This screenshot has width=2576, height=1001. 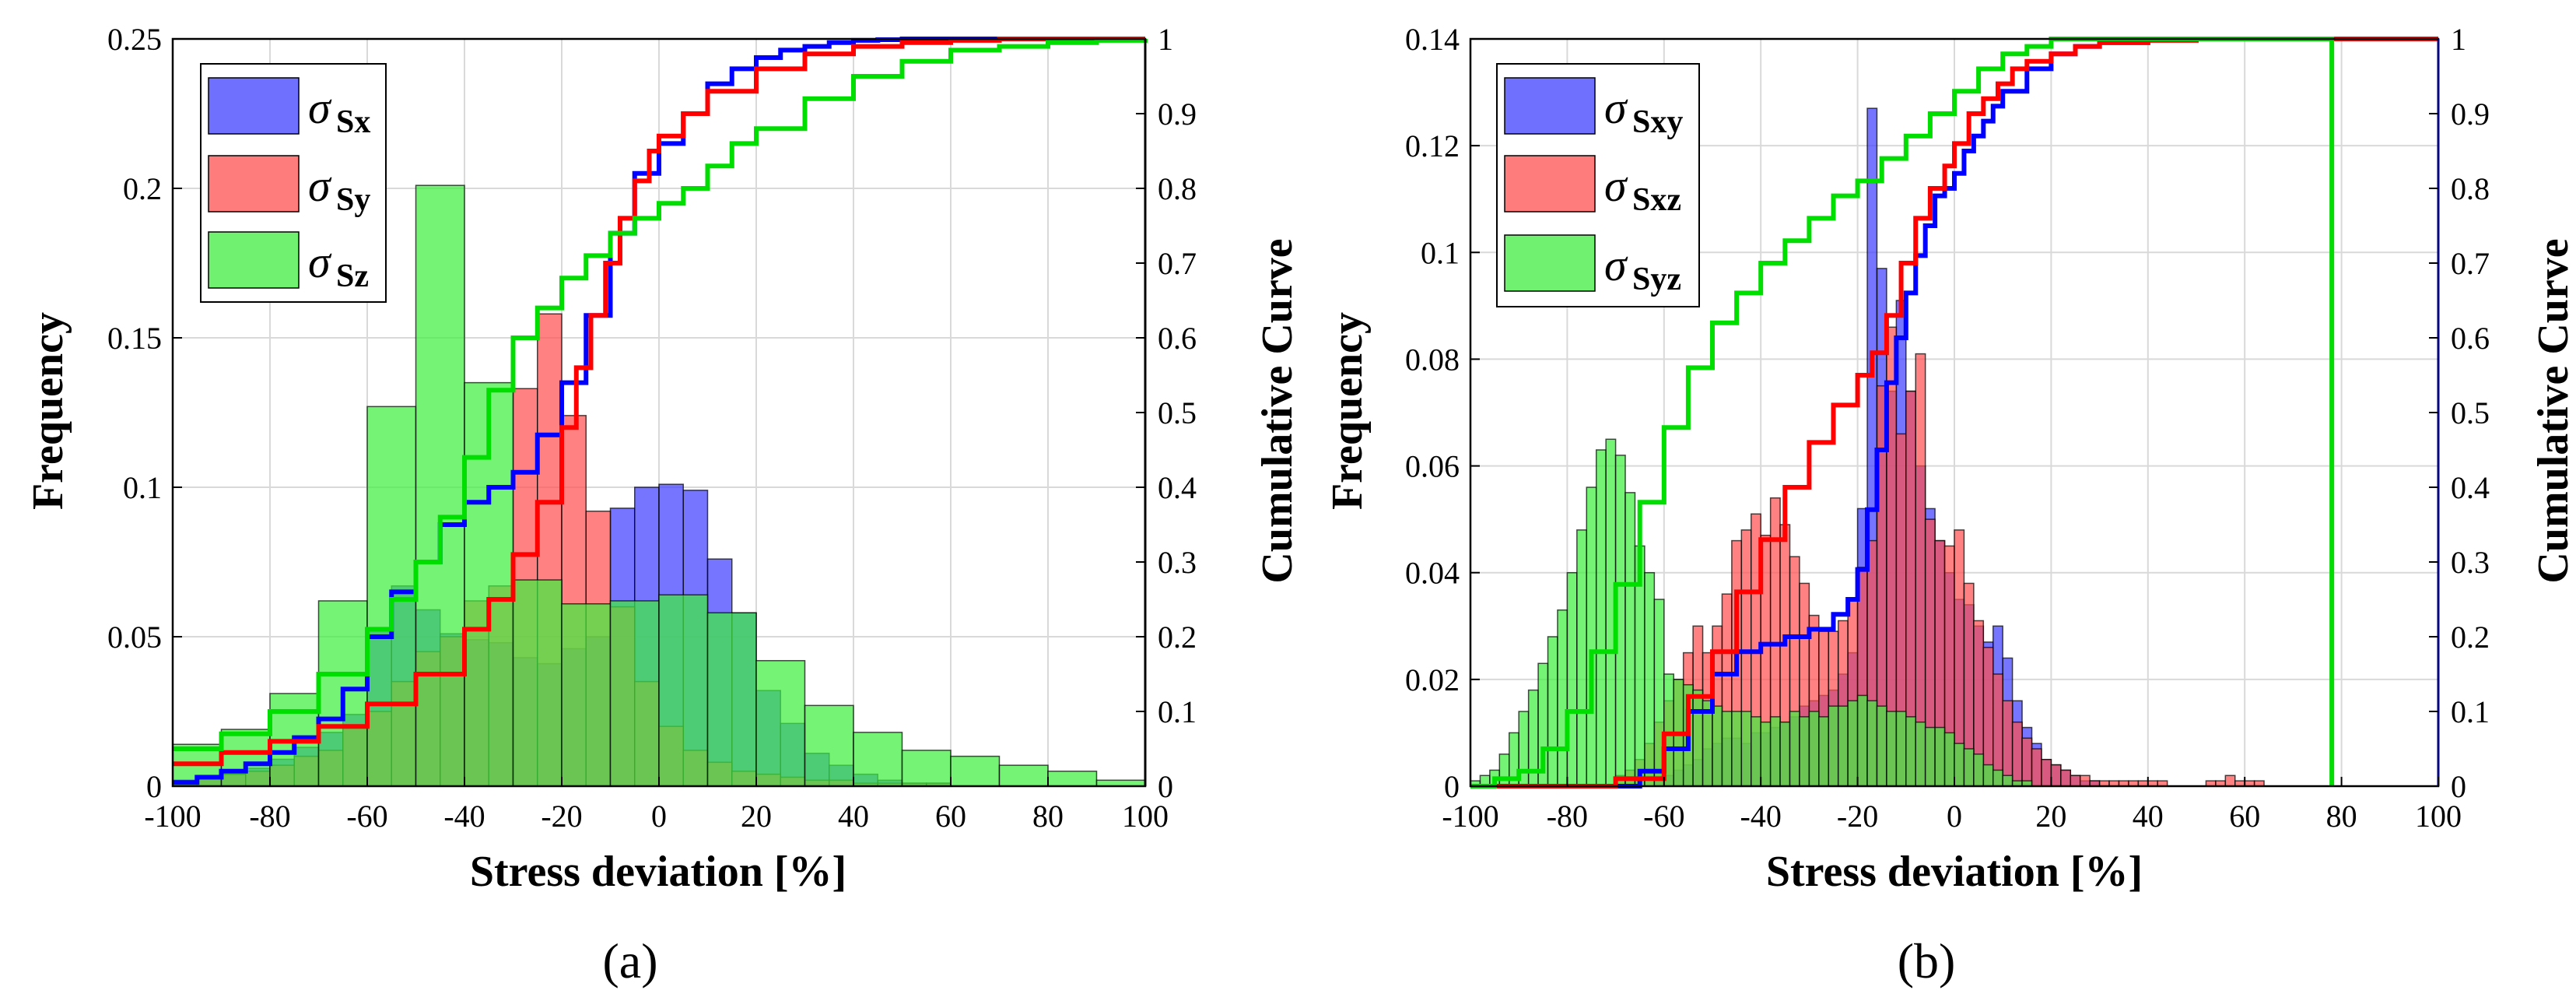 I want to click on y-tick-label: 0.14, so click(x=1433, y=40).